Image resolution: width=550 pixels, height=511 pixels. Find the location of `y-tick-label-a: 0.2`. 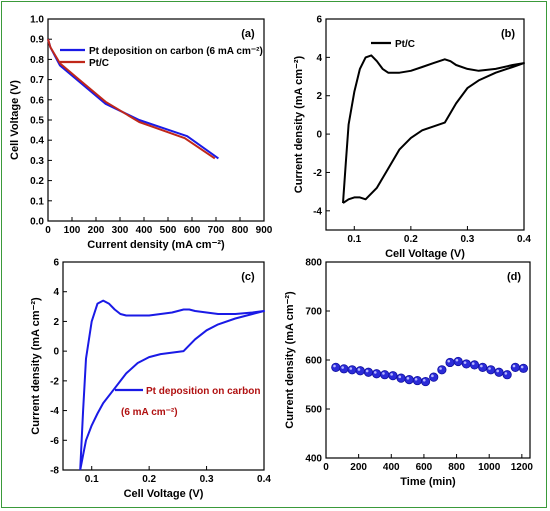

y-tick-label-a: 0.2 is located at coordinates (37, 181).